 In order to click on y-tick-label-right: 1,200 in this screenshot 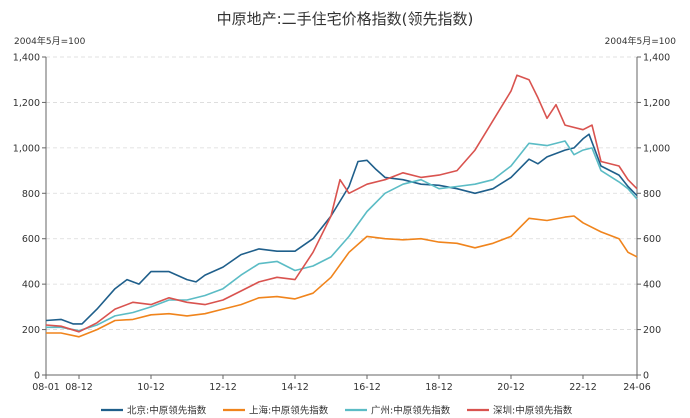, I will do `click(656, 103)`.